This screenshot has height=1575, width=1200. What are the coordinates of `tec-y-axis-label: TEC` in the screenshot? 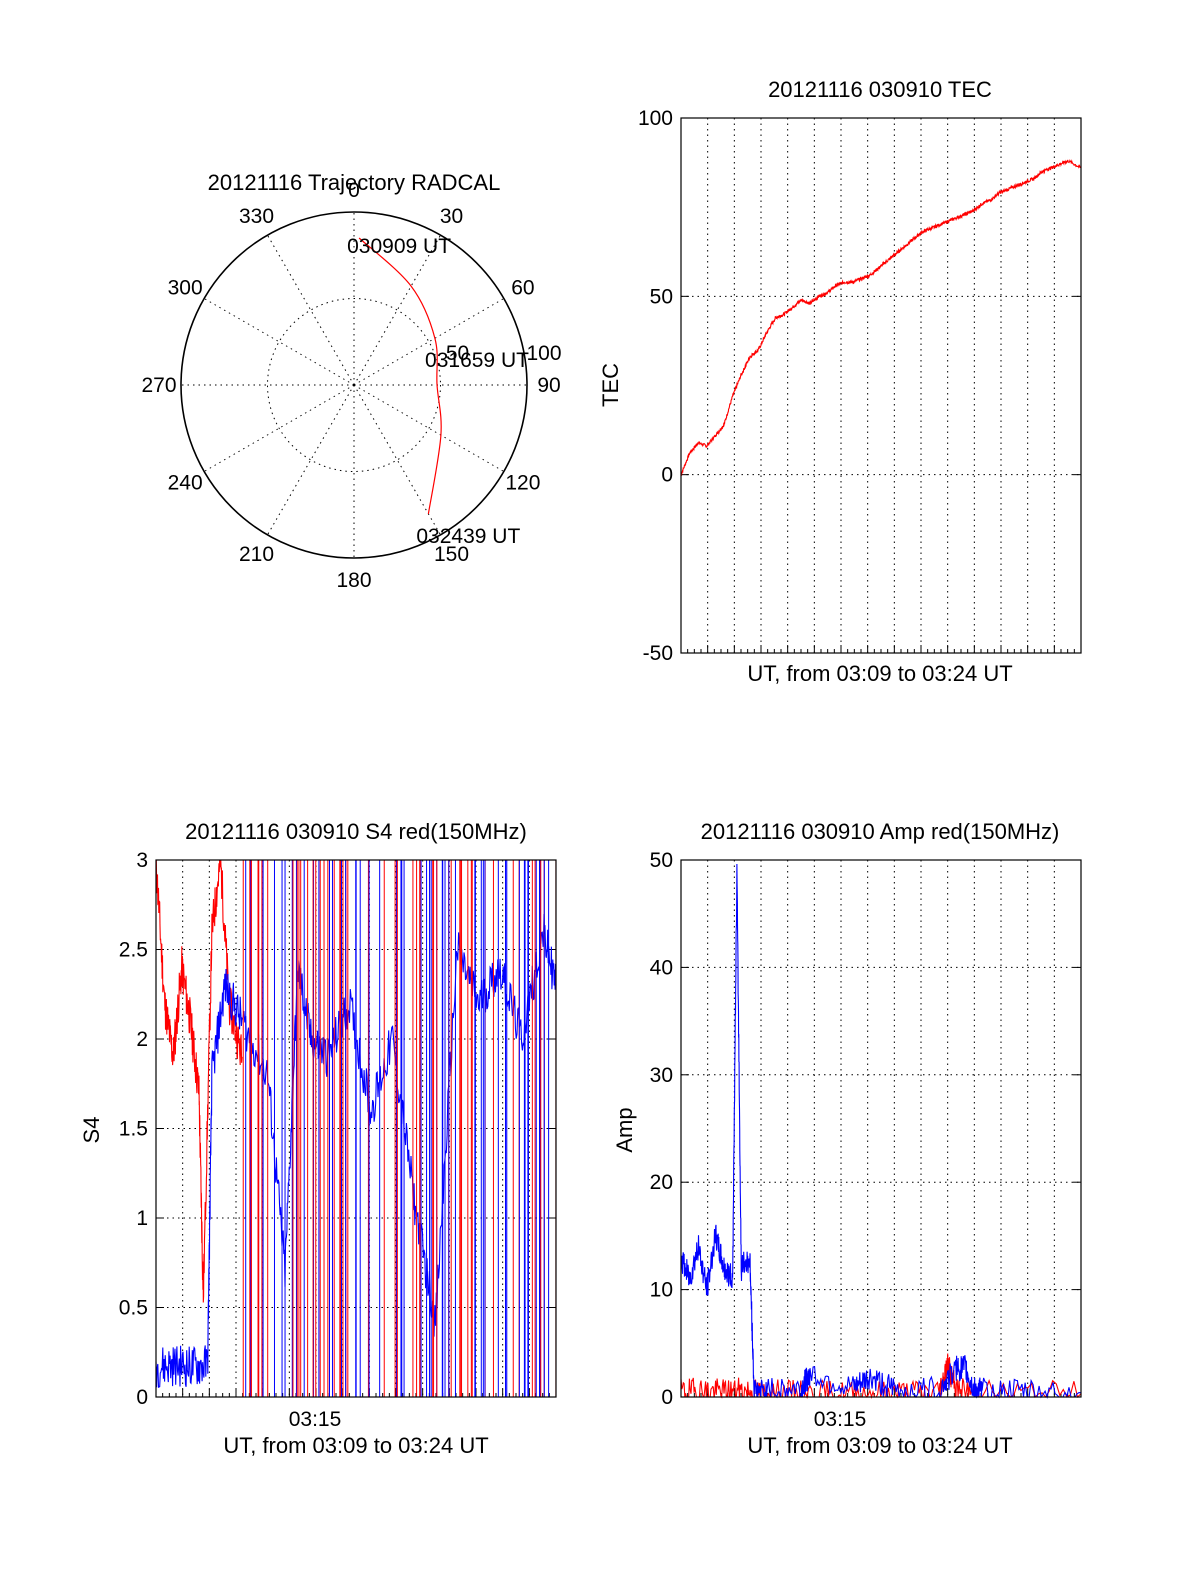 It's located at (610, 385).